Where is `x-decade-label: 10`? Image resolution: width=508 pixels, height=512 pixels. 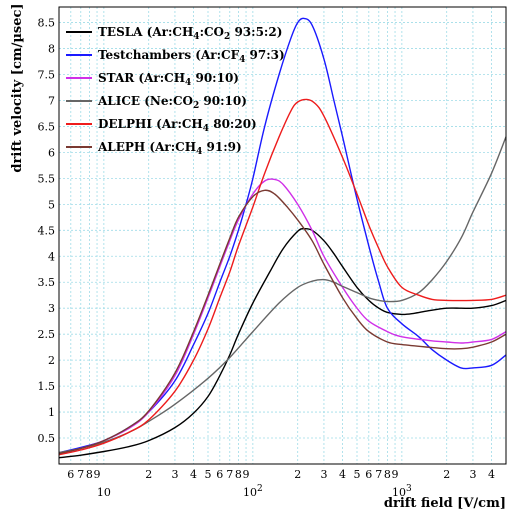 x-decade-label: 10 is located at coordinates (104, 492).